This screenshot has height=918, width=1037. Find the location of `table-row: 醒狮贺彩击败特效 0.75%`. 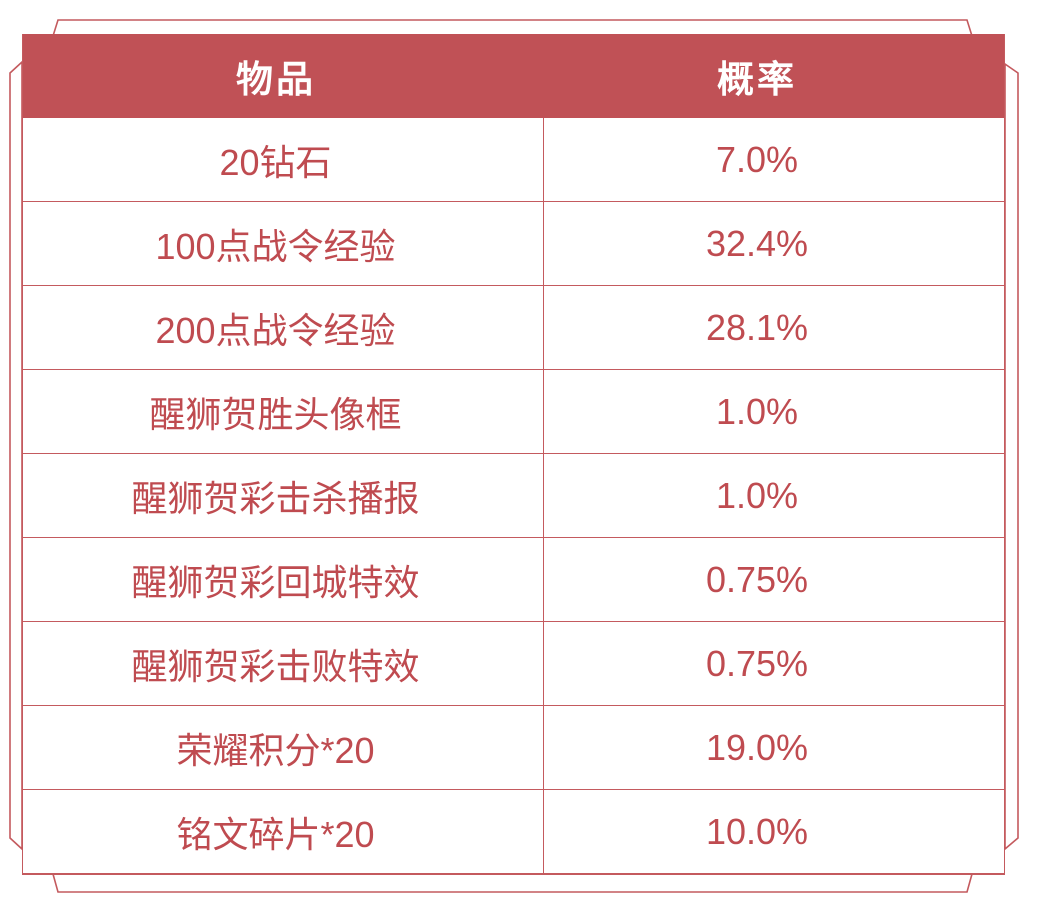

table-row: 醒狮贺彩击败特效 0.75% is located at coordinates (513, 664).